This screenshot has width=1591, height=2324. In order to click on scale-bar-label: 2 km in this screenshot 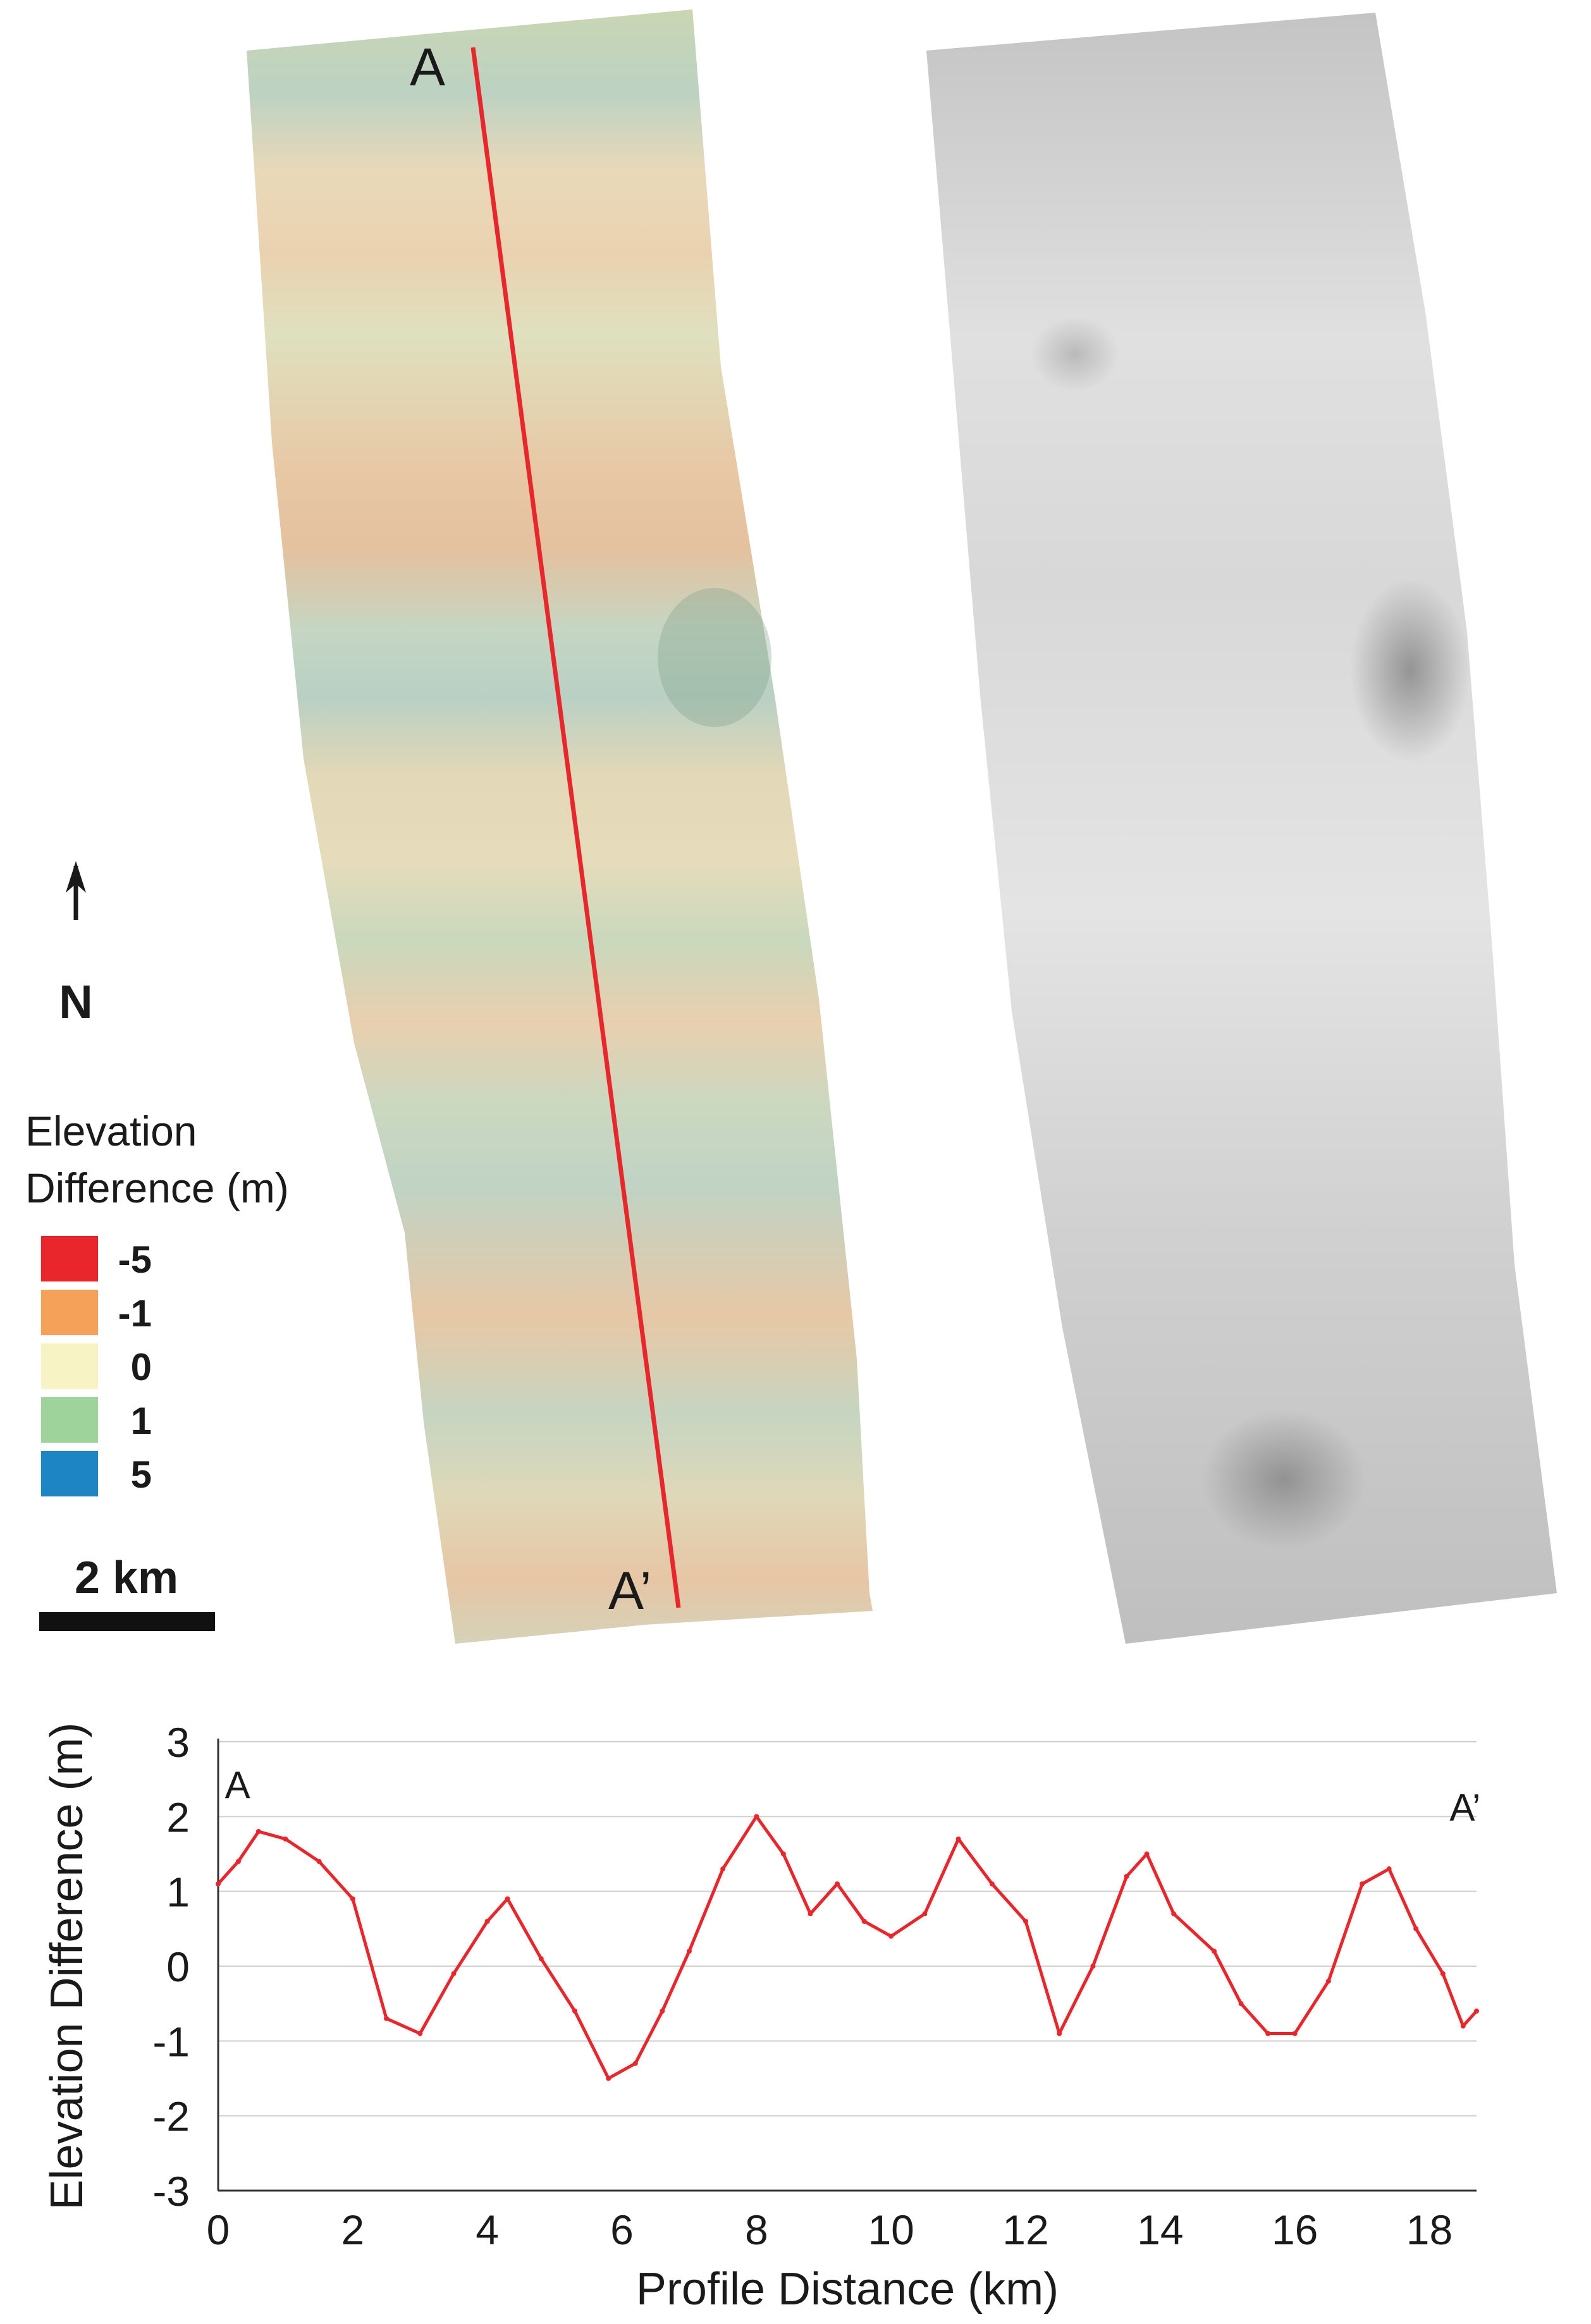, I will do `click(126, 1578)`.